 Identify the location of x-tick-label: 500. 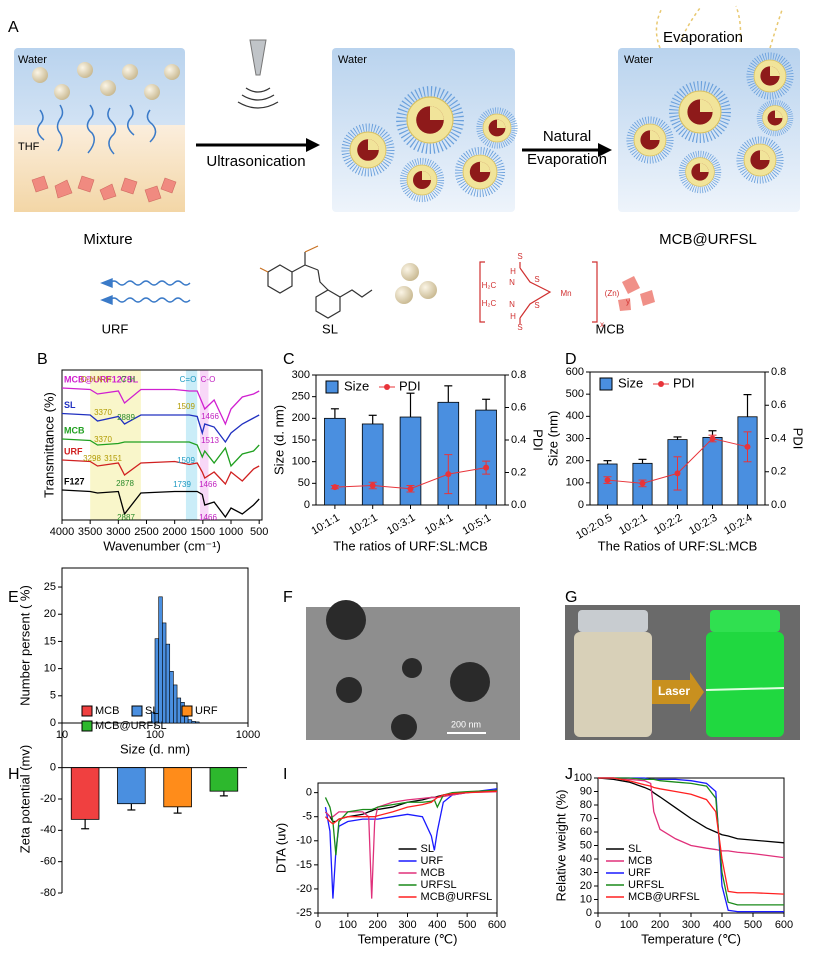
(467, 925).